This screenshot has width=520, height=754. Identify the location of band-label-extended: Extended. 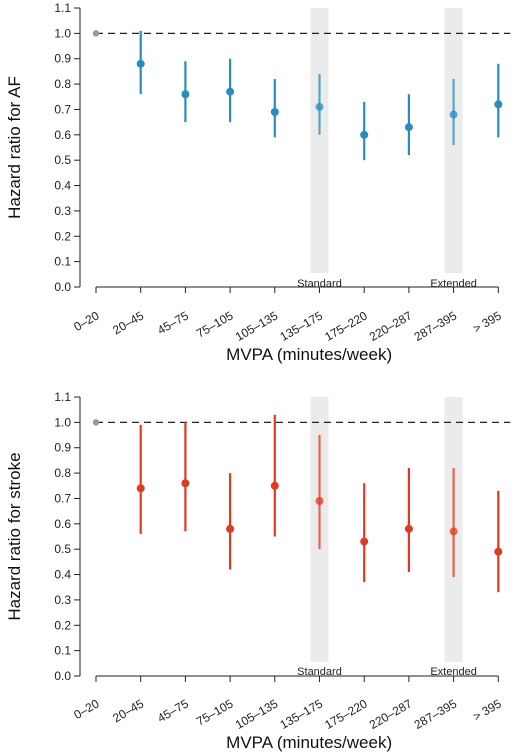
(453, 672).